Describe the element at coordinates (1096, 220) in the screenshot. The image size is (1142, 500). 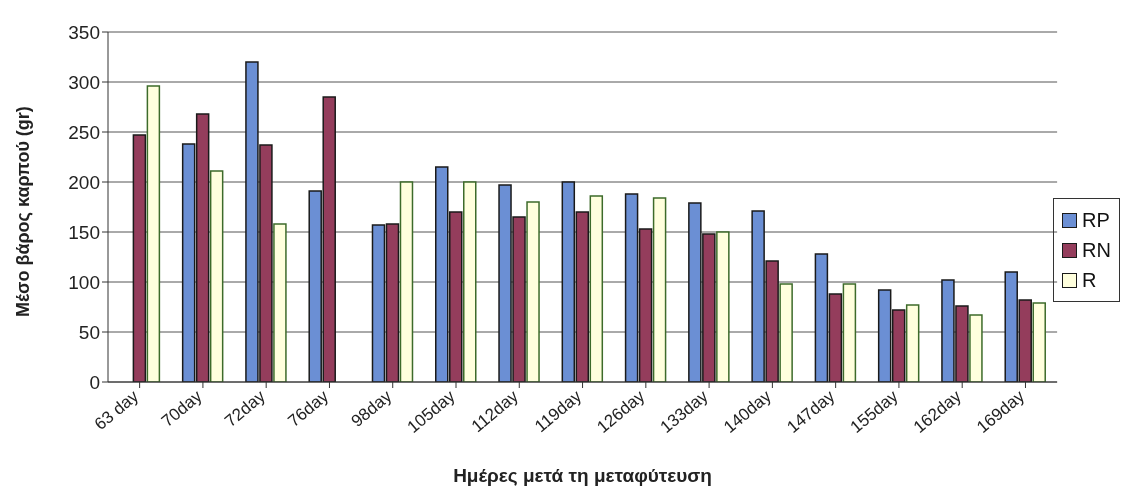
I see `legend-label: RP` at that location.